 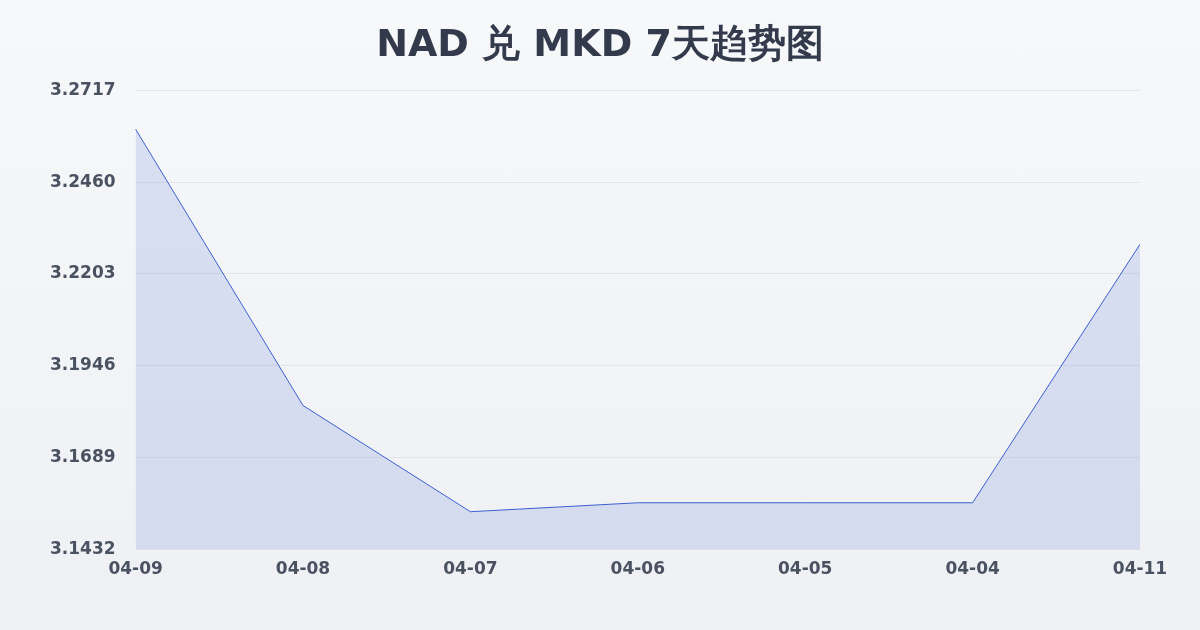 I want to click on y-tick-label: 3.2203, so click(x=82, y=272).